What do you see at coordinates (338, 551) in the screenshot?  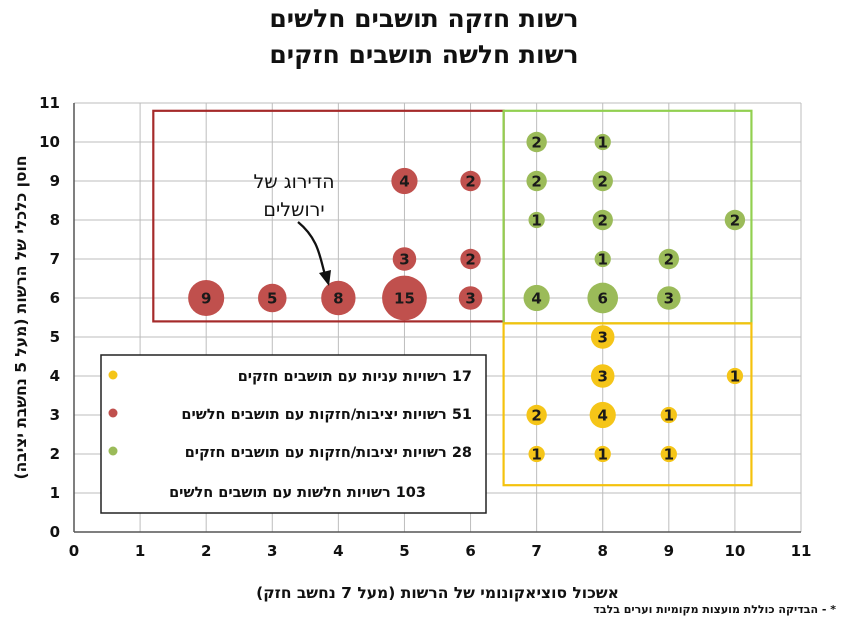 I see `x-tick-label: 4` at bounding box center [338, 551].